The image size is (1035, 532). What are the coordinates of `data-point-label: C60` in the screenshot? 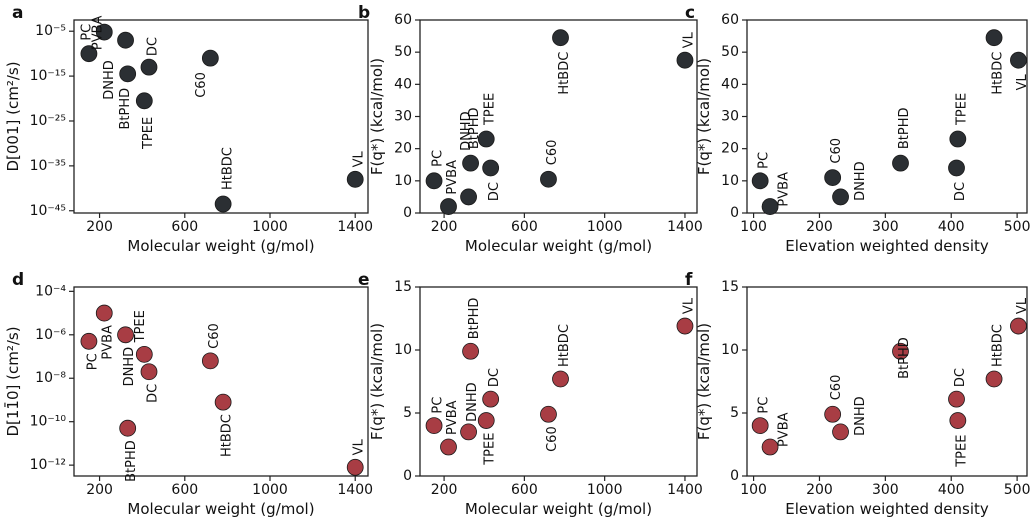 It's located at (836, 151).